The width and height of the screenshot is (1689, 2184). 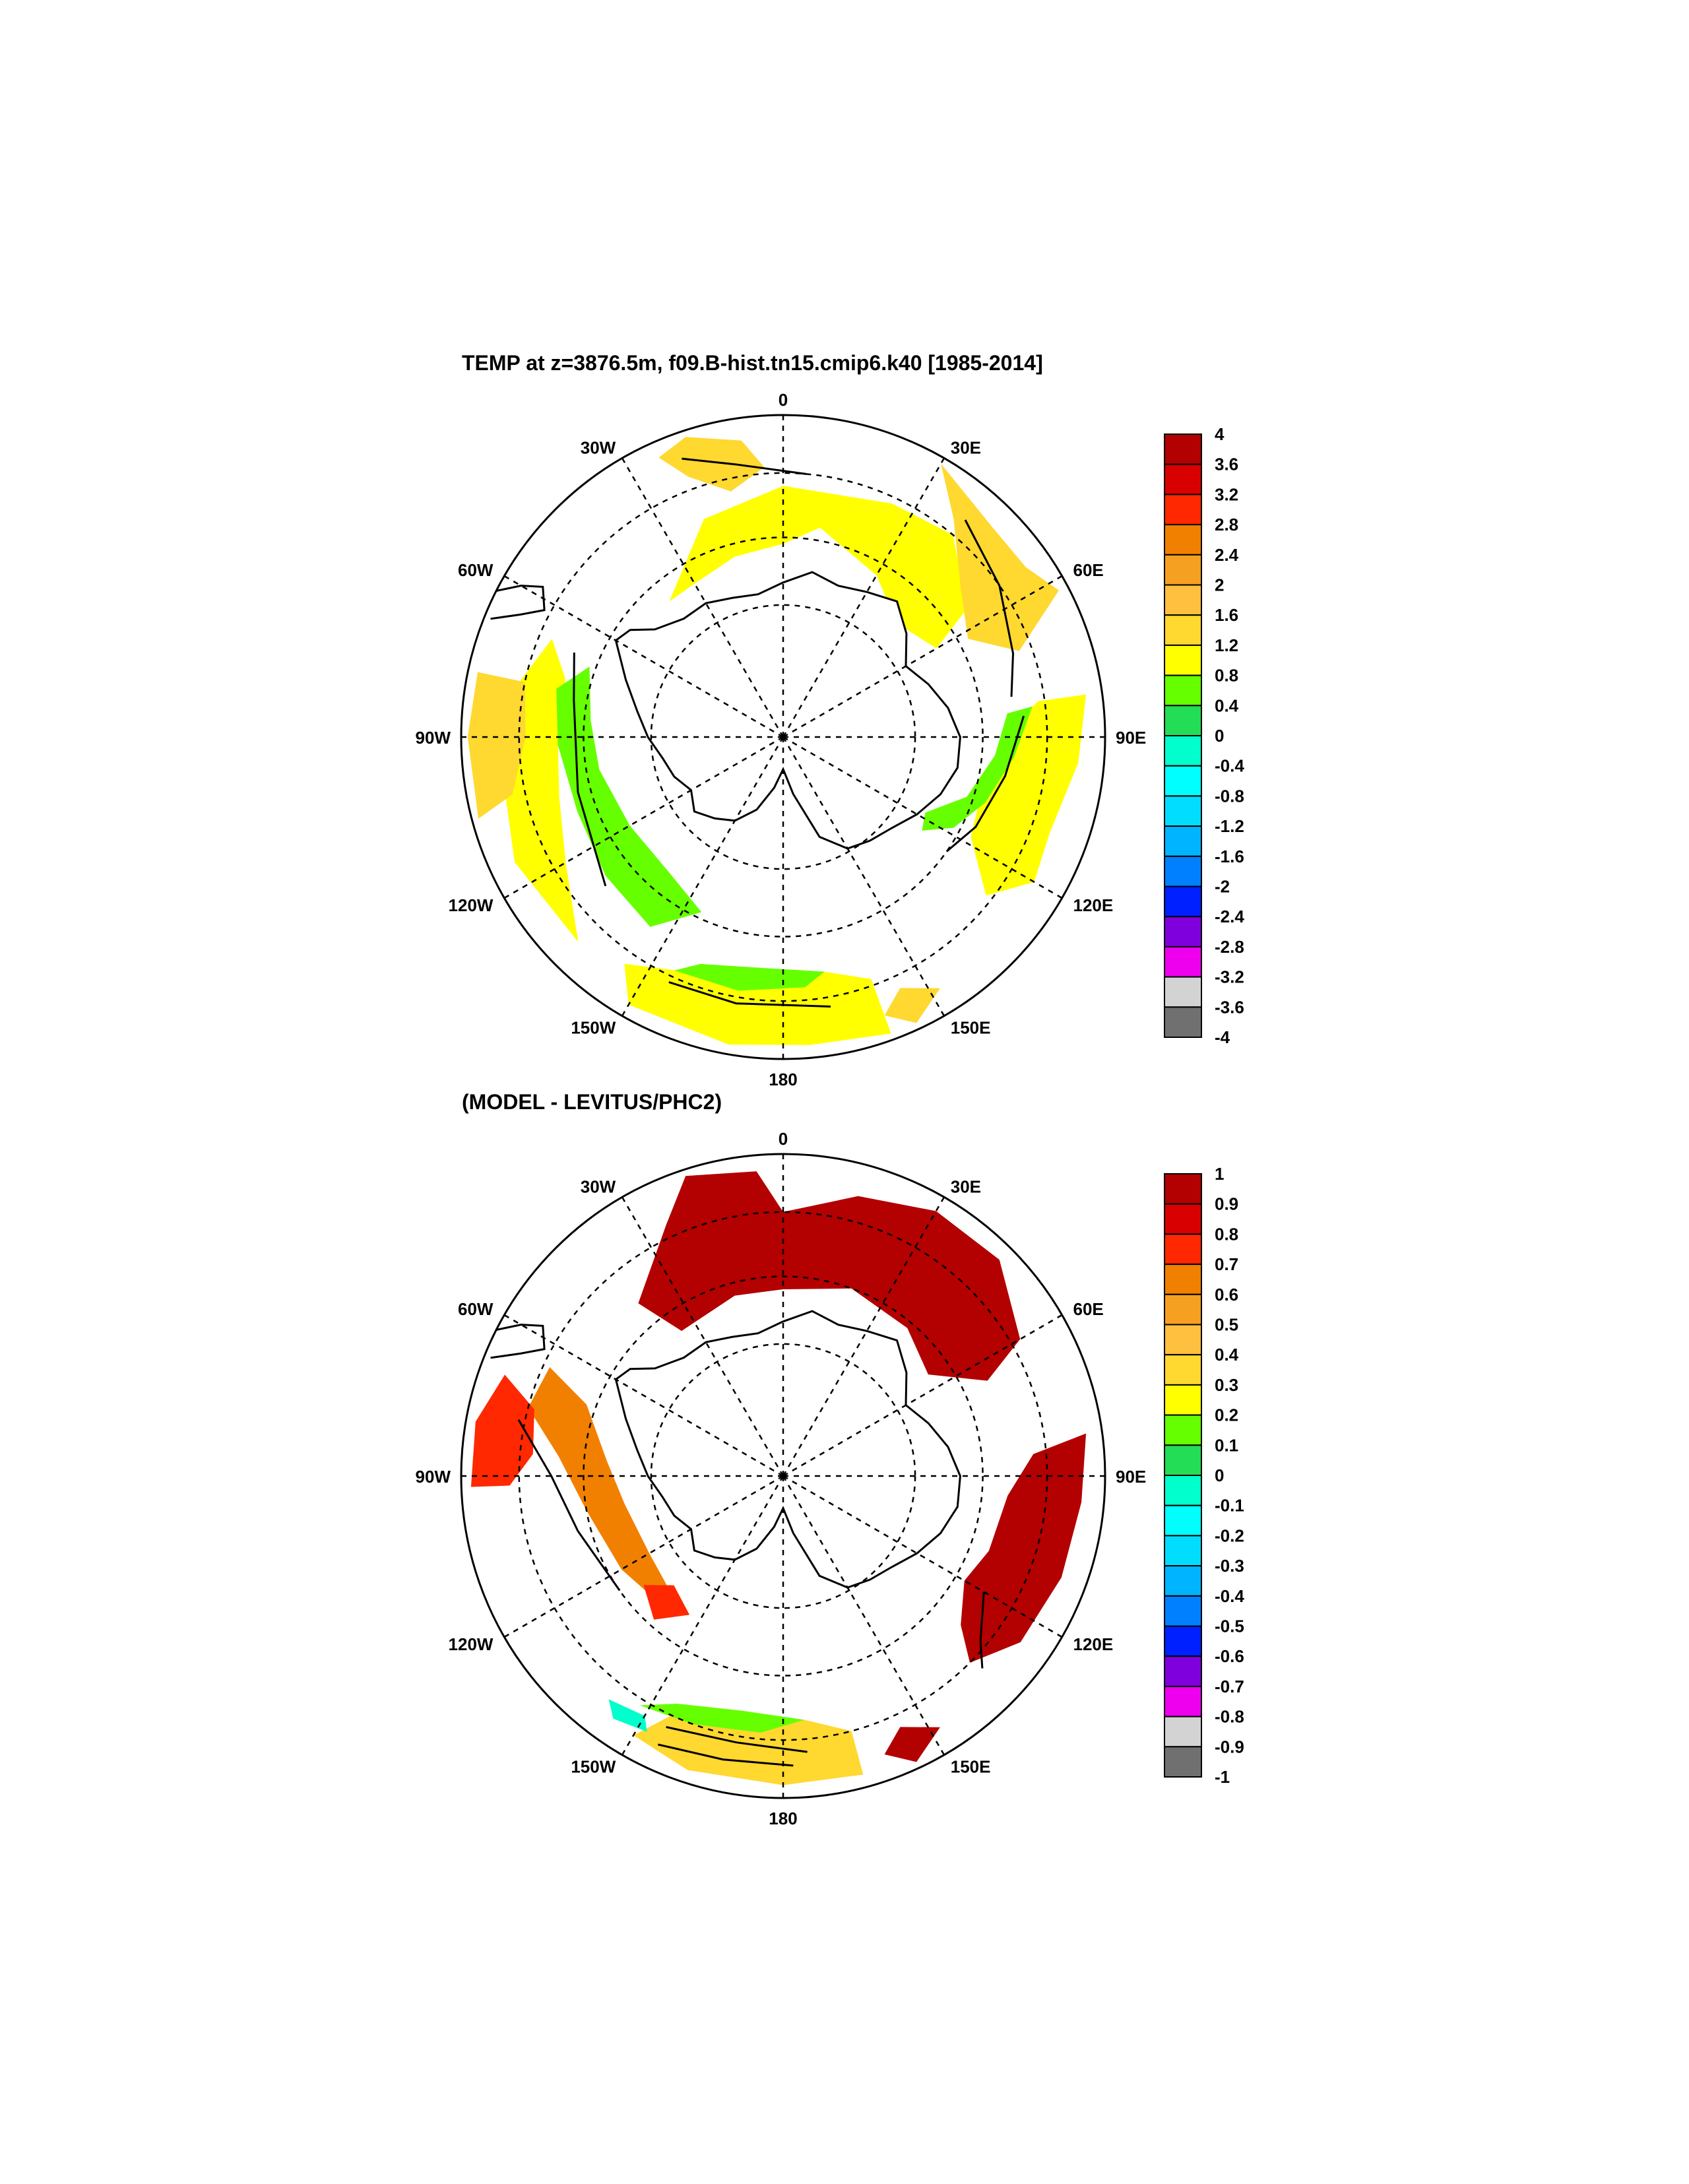 I want to click on colorbar-label: -3.2, so click(x=1229, y=977).